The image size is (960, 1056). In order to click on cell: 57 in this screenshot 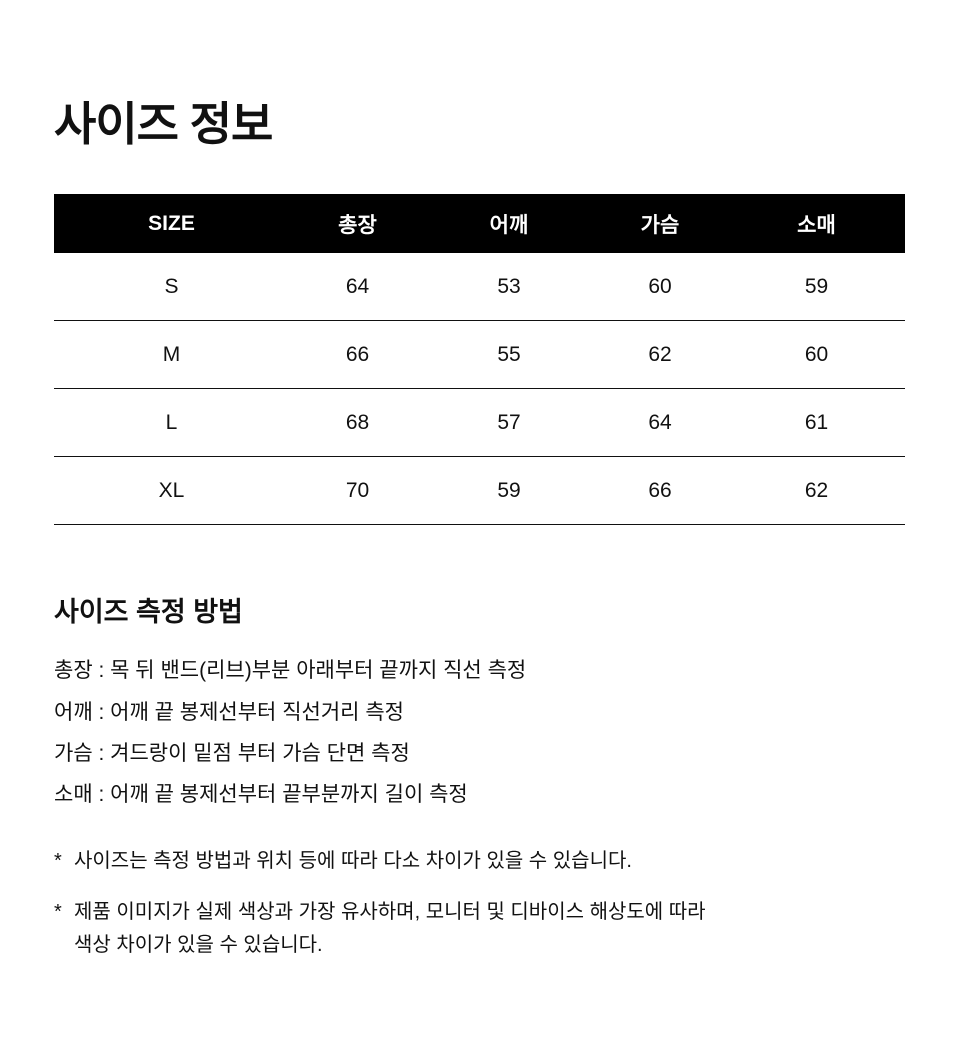, I will do `click(509, 422)`.